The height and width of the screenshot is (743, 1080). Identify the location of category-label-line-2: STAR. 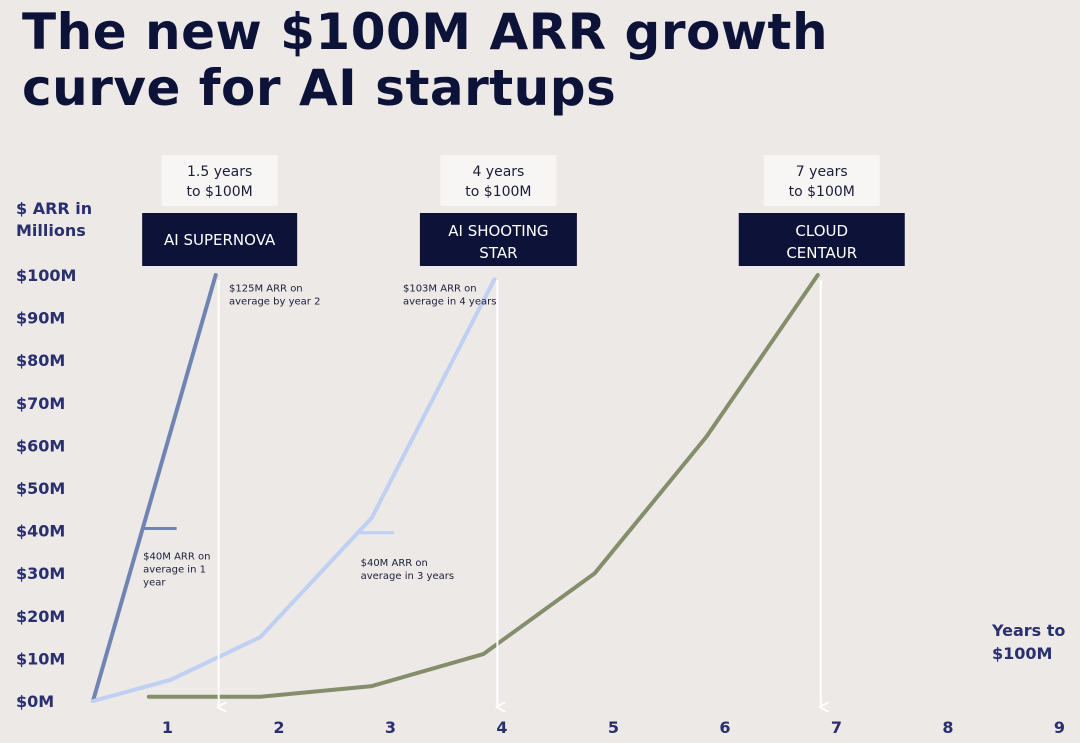
(498, 253).